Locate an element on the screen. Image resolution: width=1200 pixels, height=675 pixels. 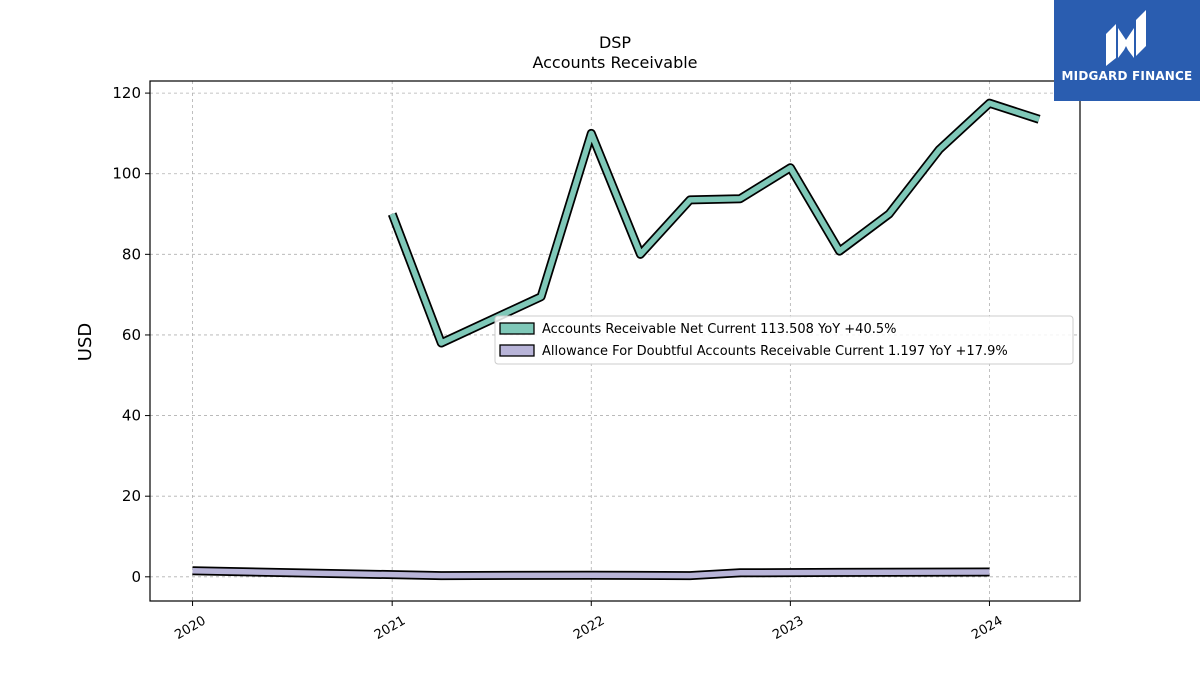
y-axis-label: USD is located at coordinates (85, 342).